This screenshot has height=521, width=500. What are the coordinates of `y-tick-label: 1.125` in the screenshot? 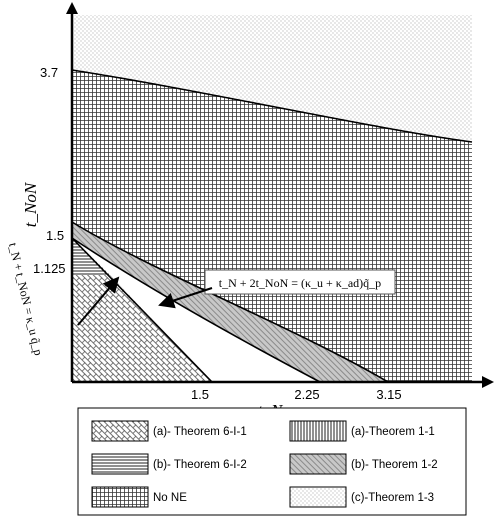 It's located at (49, 268).